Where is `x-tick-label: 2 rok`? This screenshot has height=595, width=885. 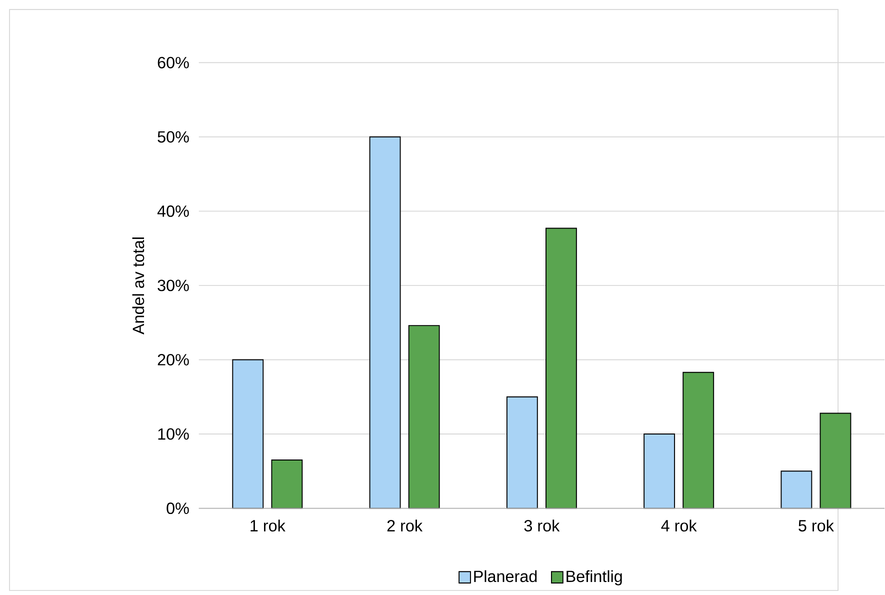 x-tick-label: 2 rok is located at coordinates (405, 526).